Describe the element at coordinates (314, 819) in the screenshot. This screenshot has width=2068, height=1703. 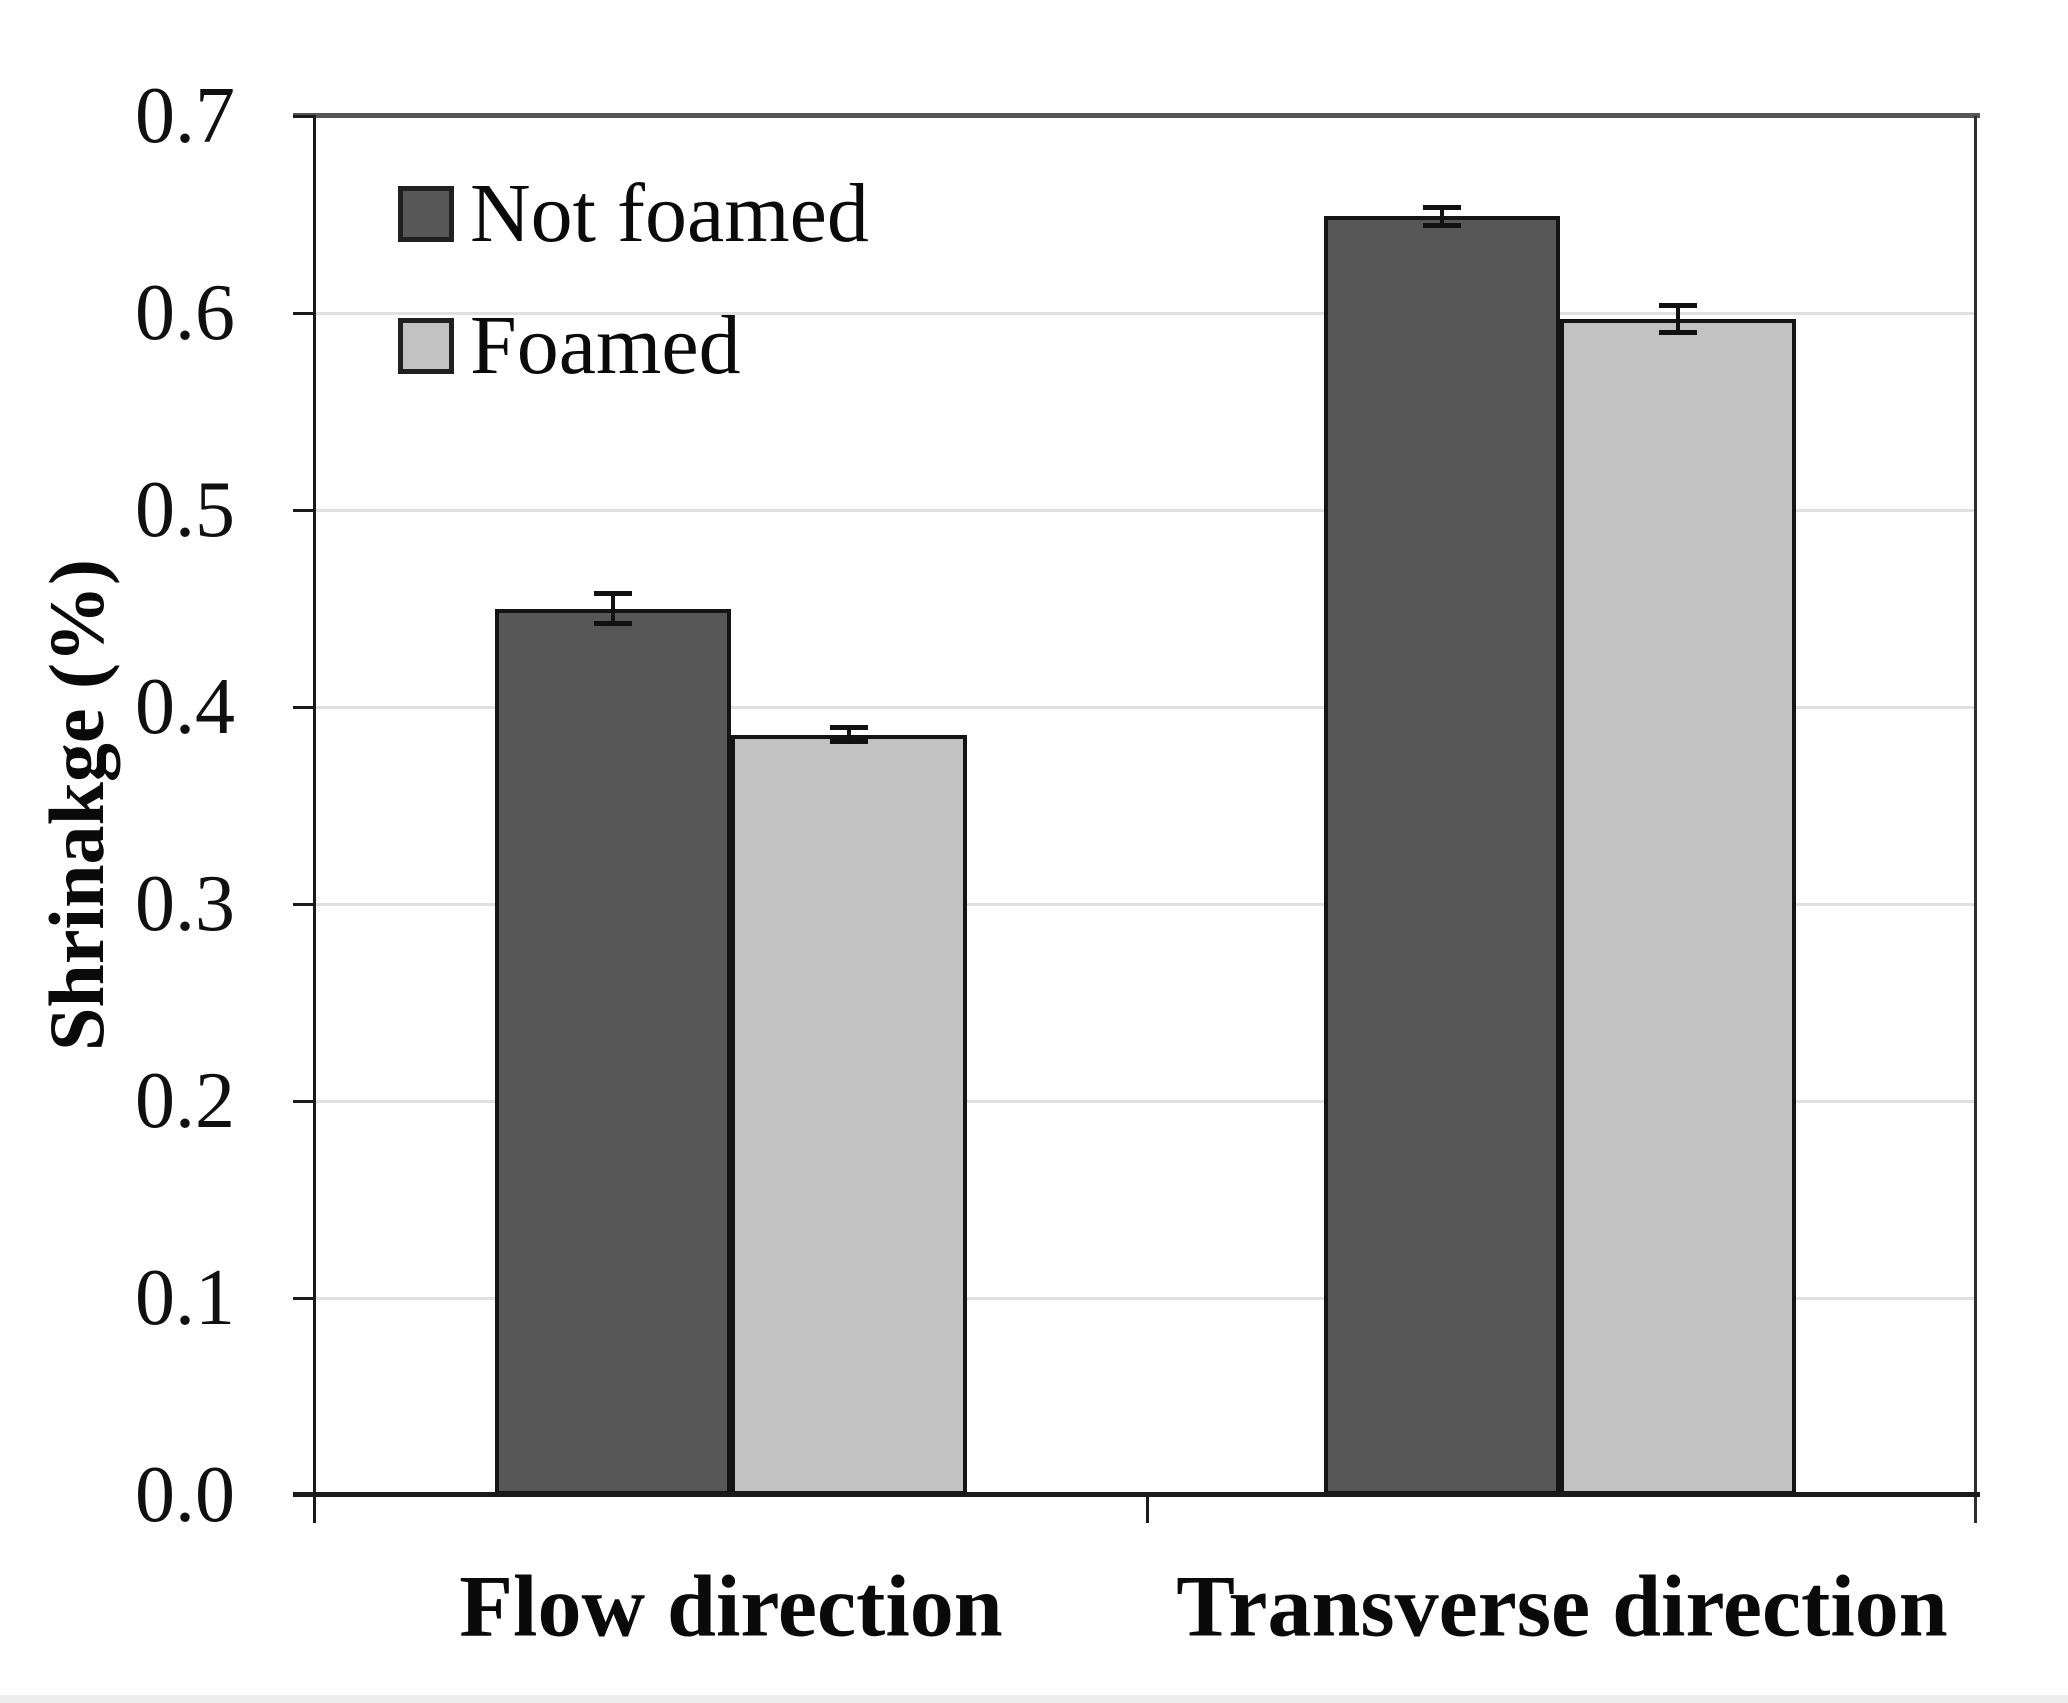
I see `y-axis-line` at that location.